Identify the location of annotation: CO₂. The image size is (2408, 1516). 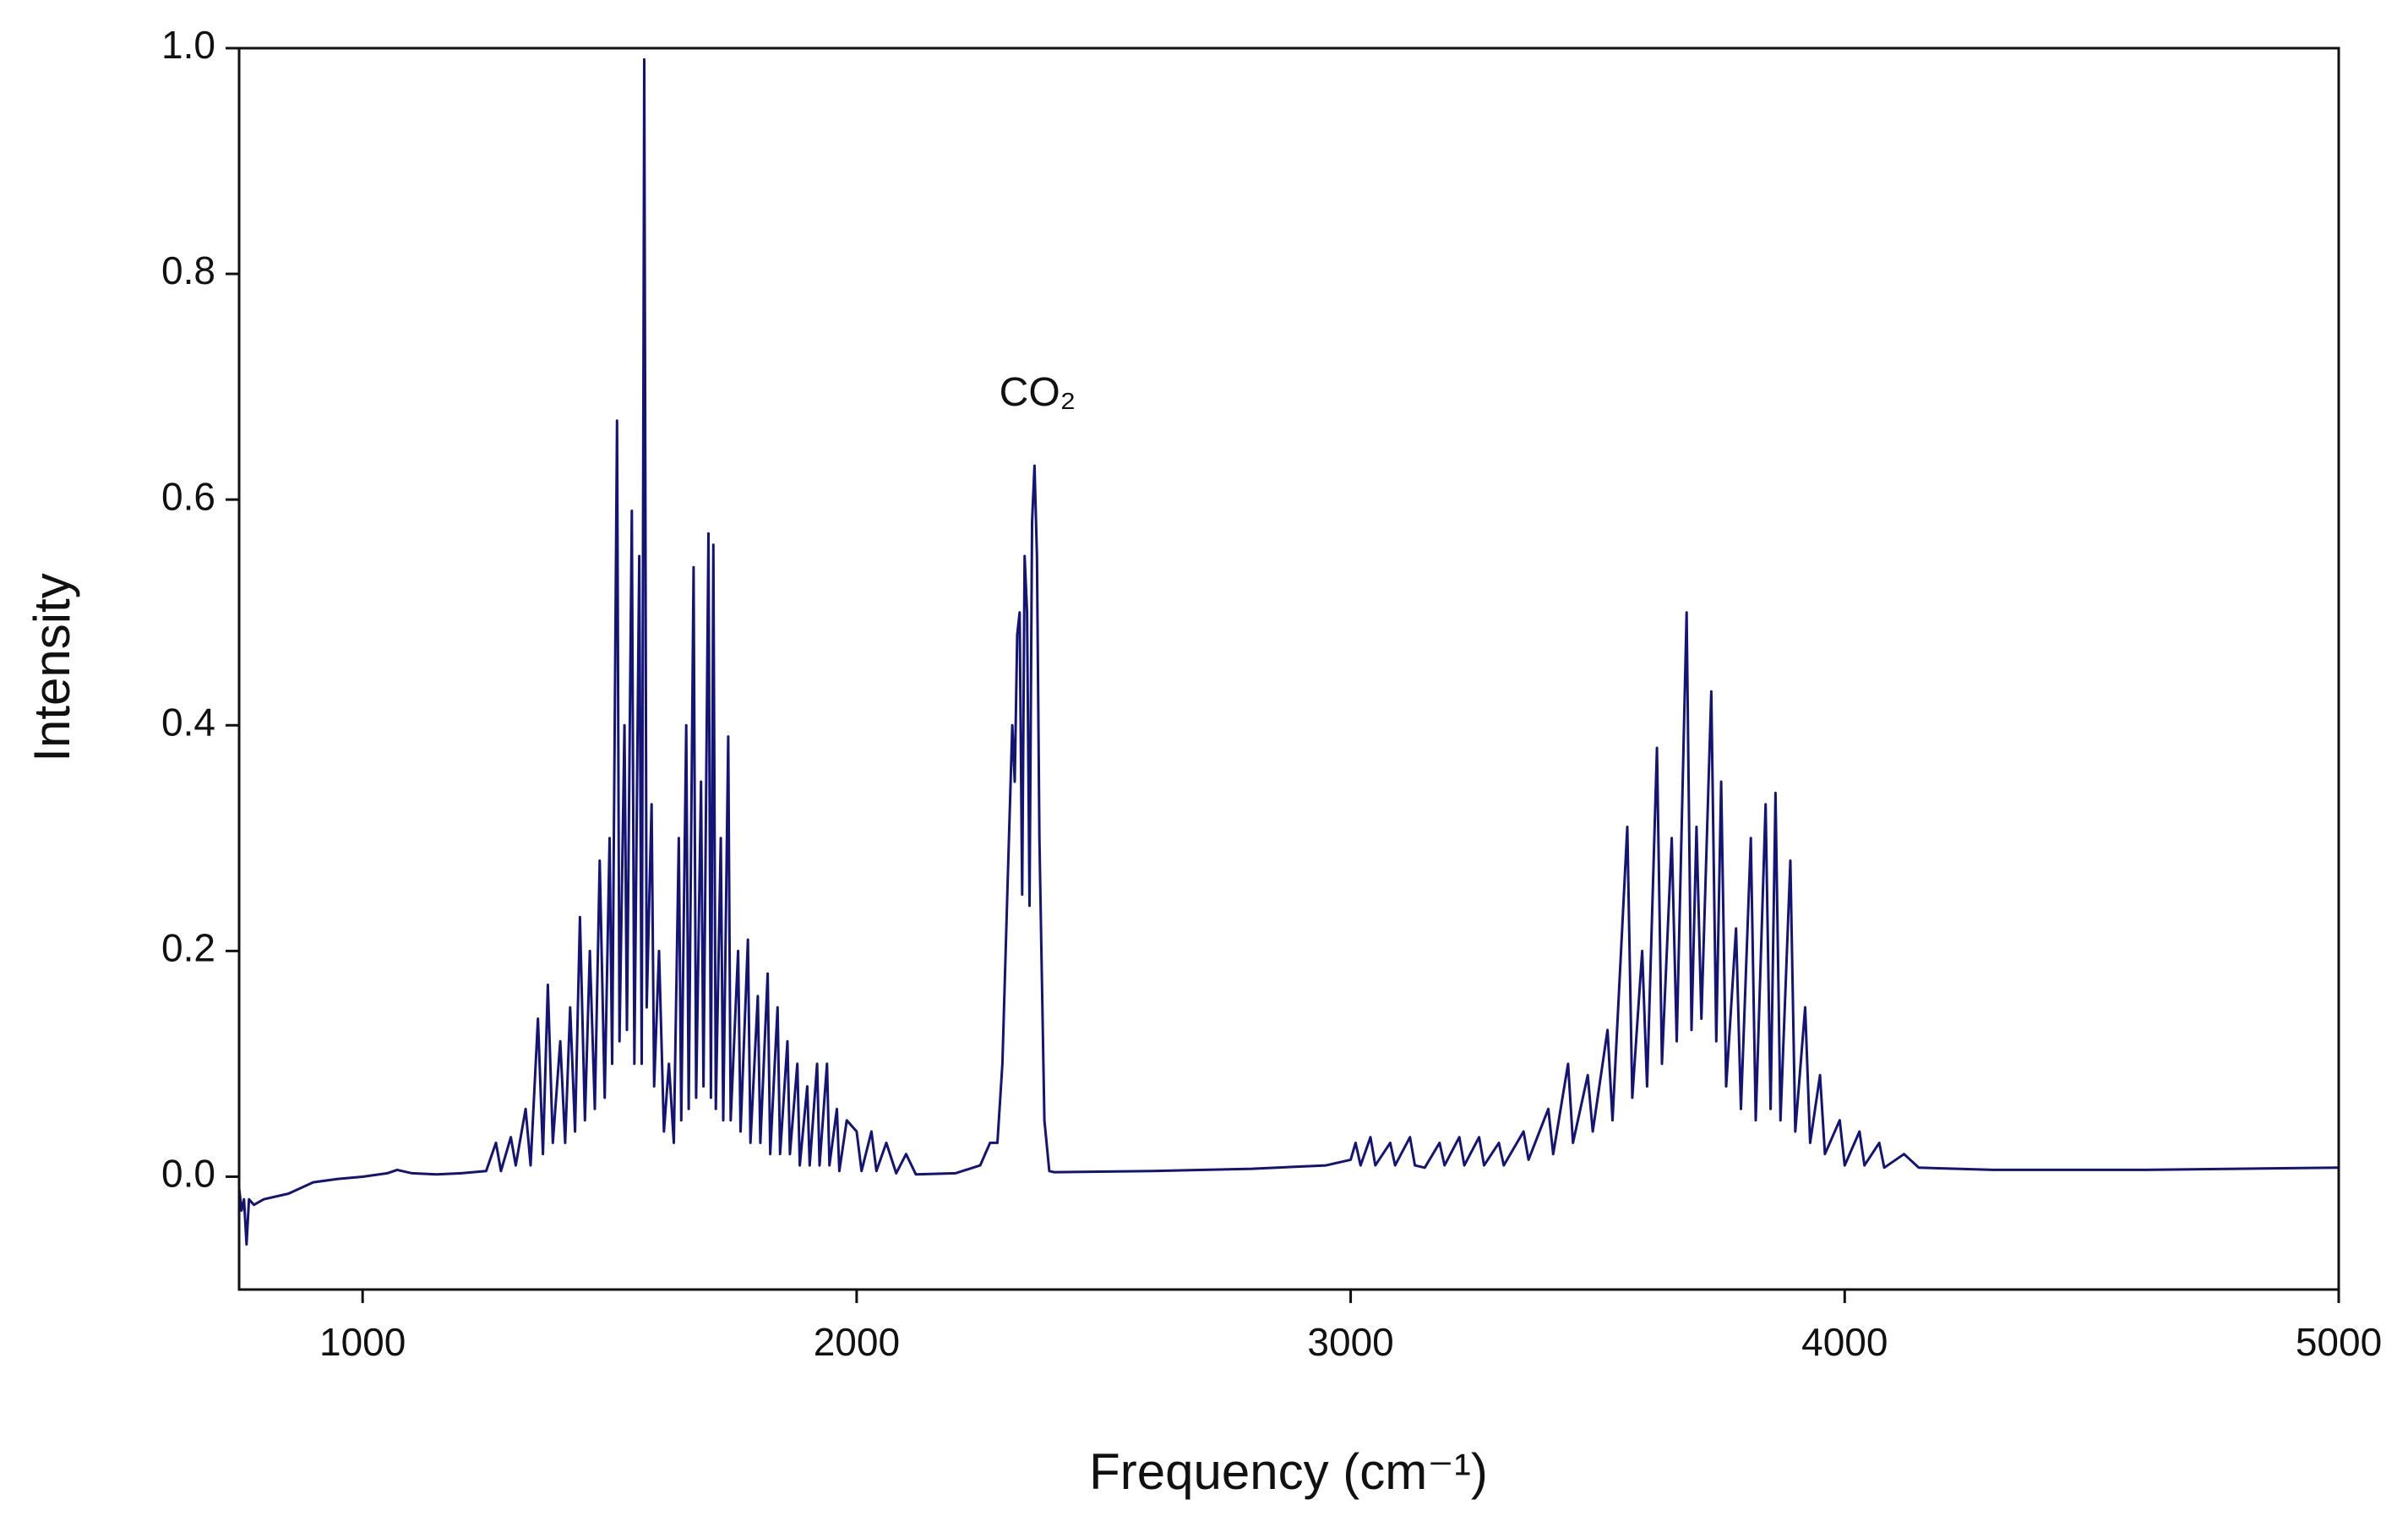
(1038, 392).